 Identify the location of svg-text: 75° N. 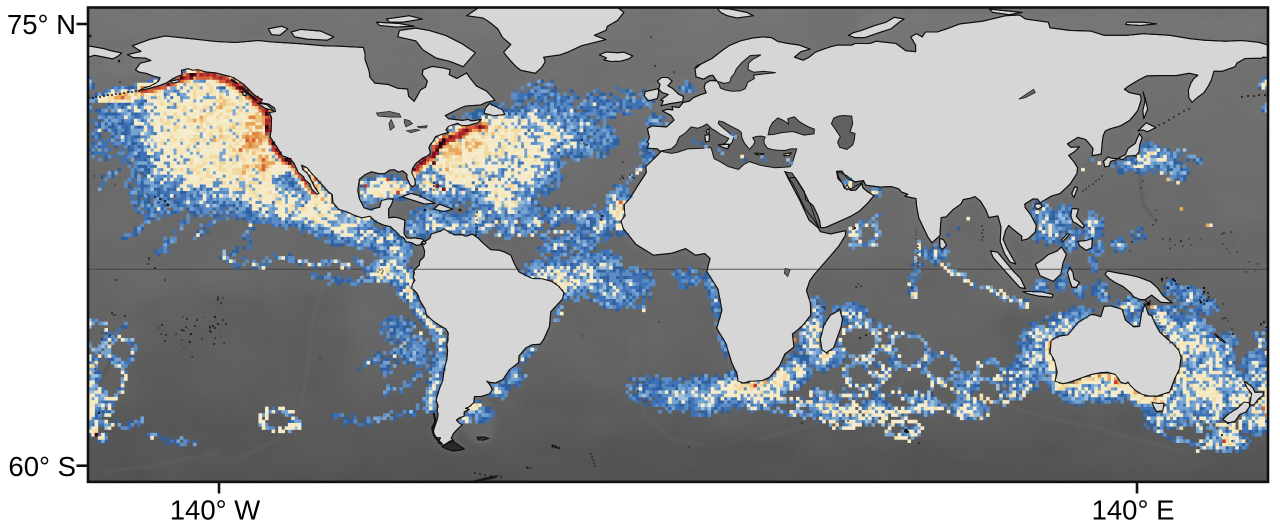
(41, 24).